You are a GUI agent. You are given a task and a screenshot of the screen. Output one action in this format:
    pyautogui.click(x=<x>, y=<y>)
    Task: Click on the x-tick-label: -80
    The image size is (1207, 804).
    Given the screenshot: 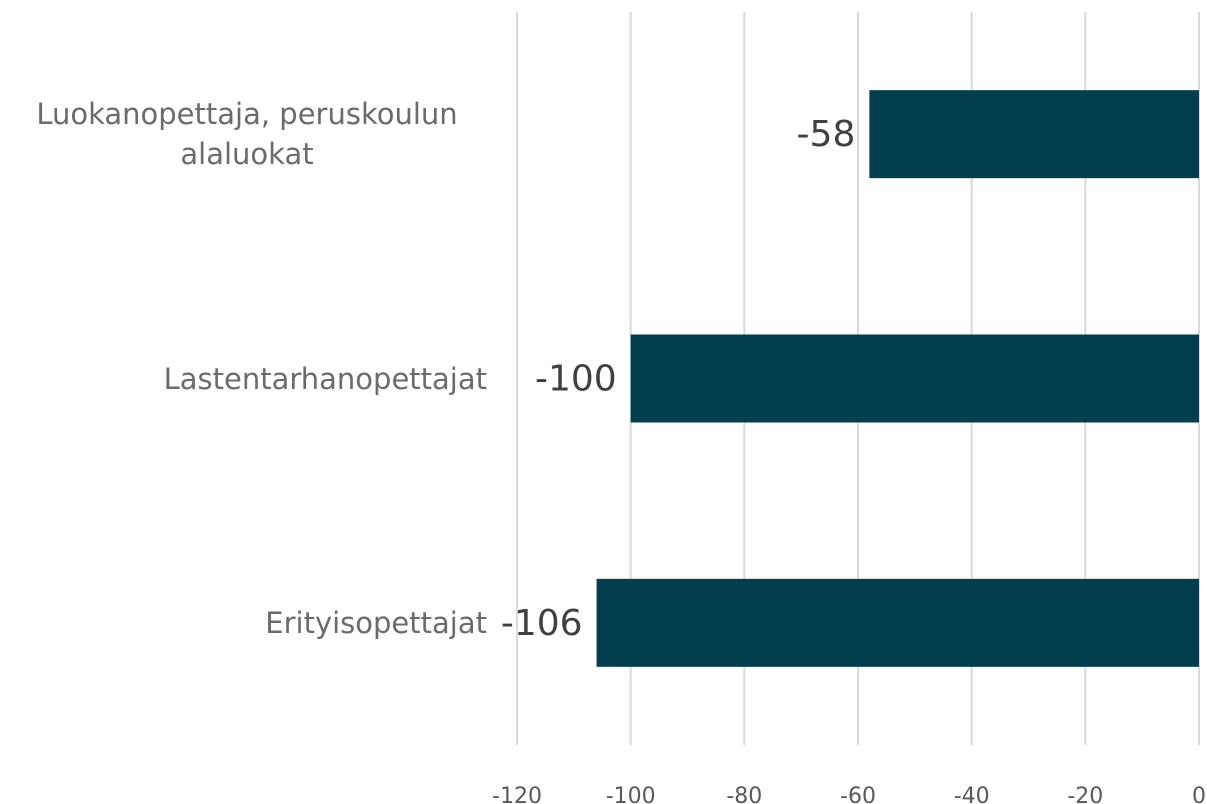 What is the action you would take?
    pyautogui.click(x=744, y=794)
    